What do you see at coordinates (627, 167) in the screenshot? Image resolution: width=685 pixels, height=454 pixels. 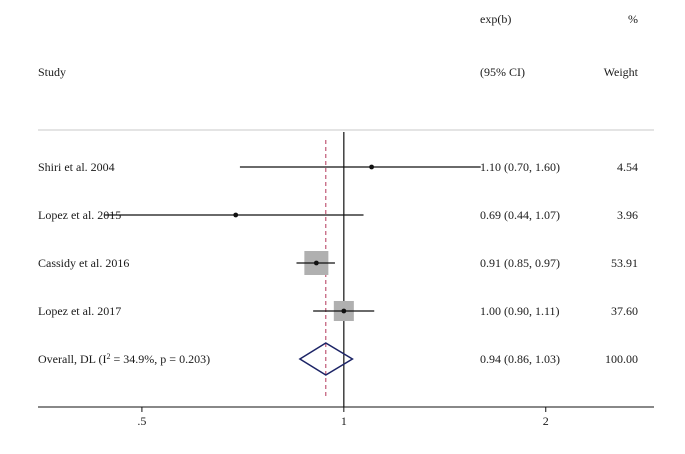 I see `weight-text: 4.54` at bounding box center [627, 167].